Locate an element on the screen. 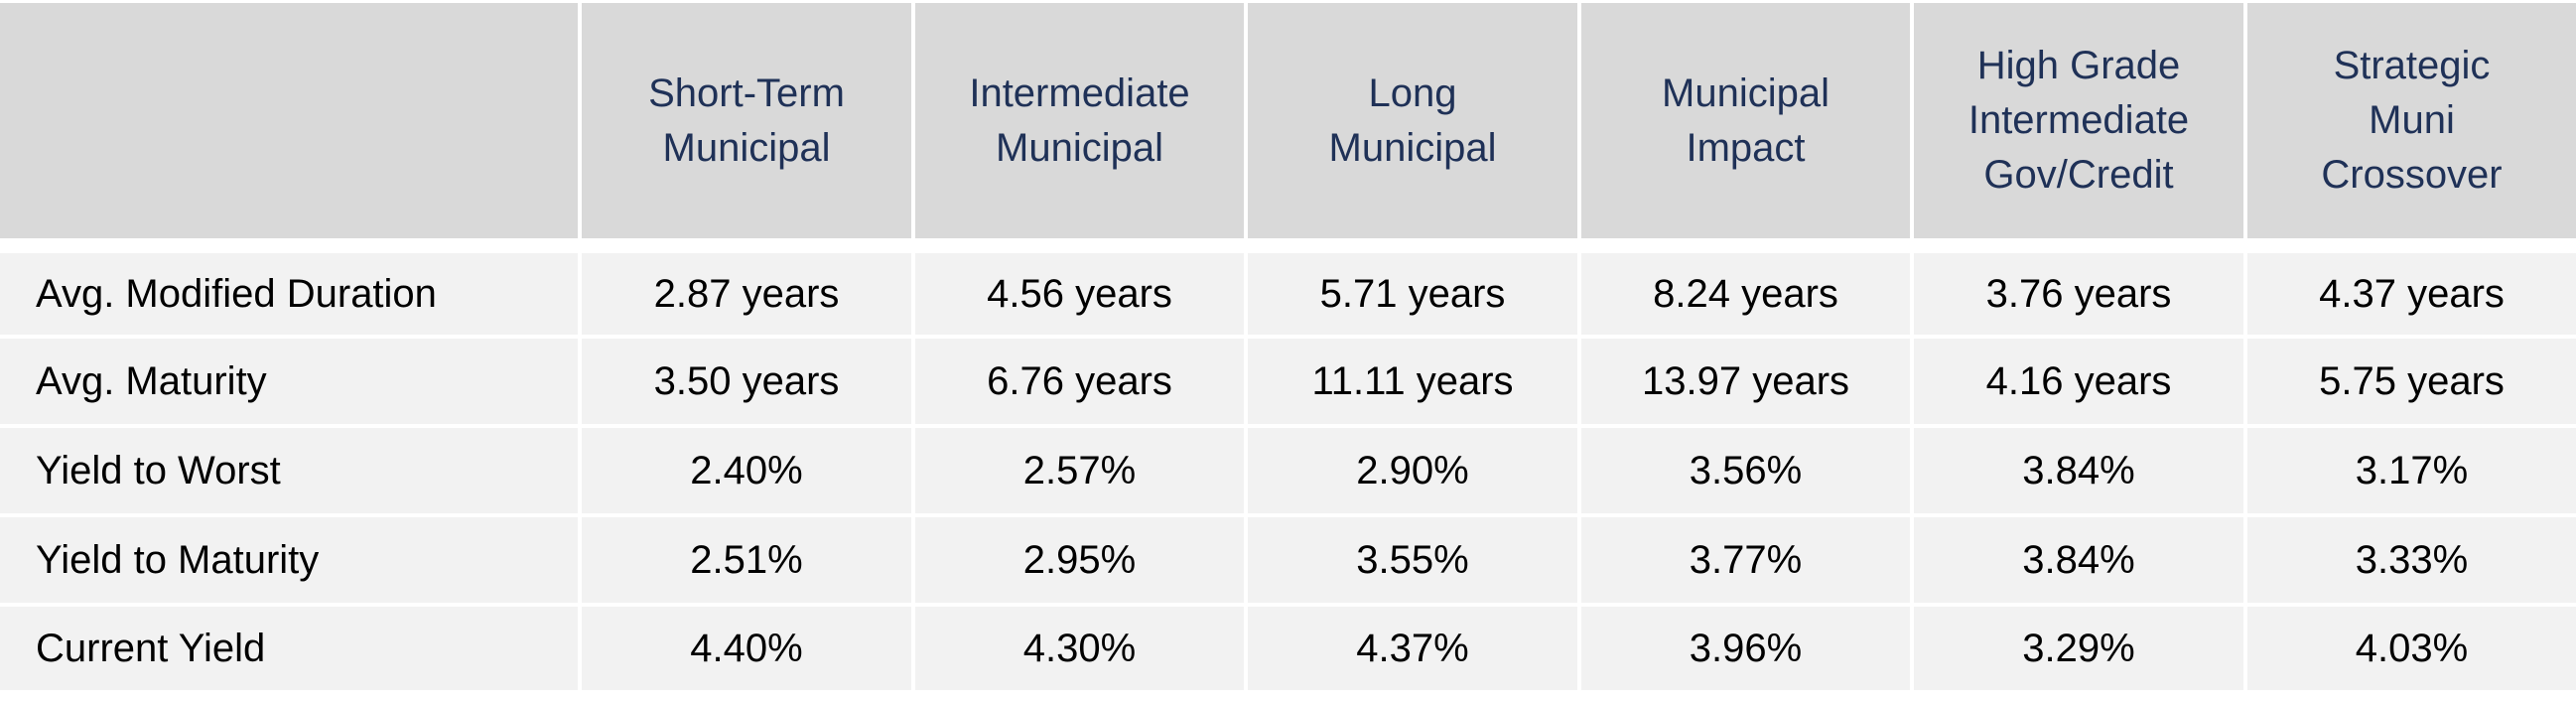  table-cell: 3.17% is located at coordinates (2411, 473).